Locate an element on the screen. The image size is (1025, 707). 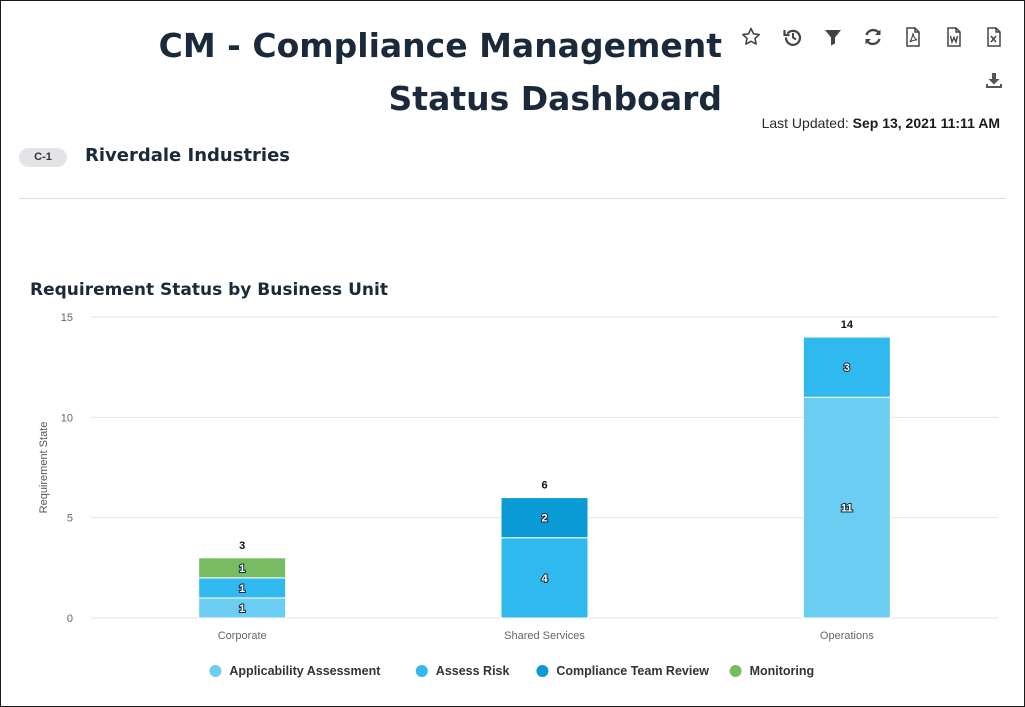
y-tick-label: 10 is located at coordinates (67, 418).